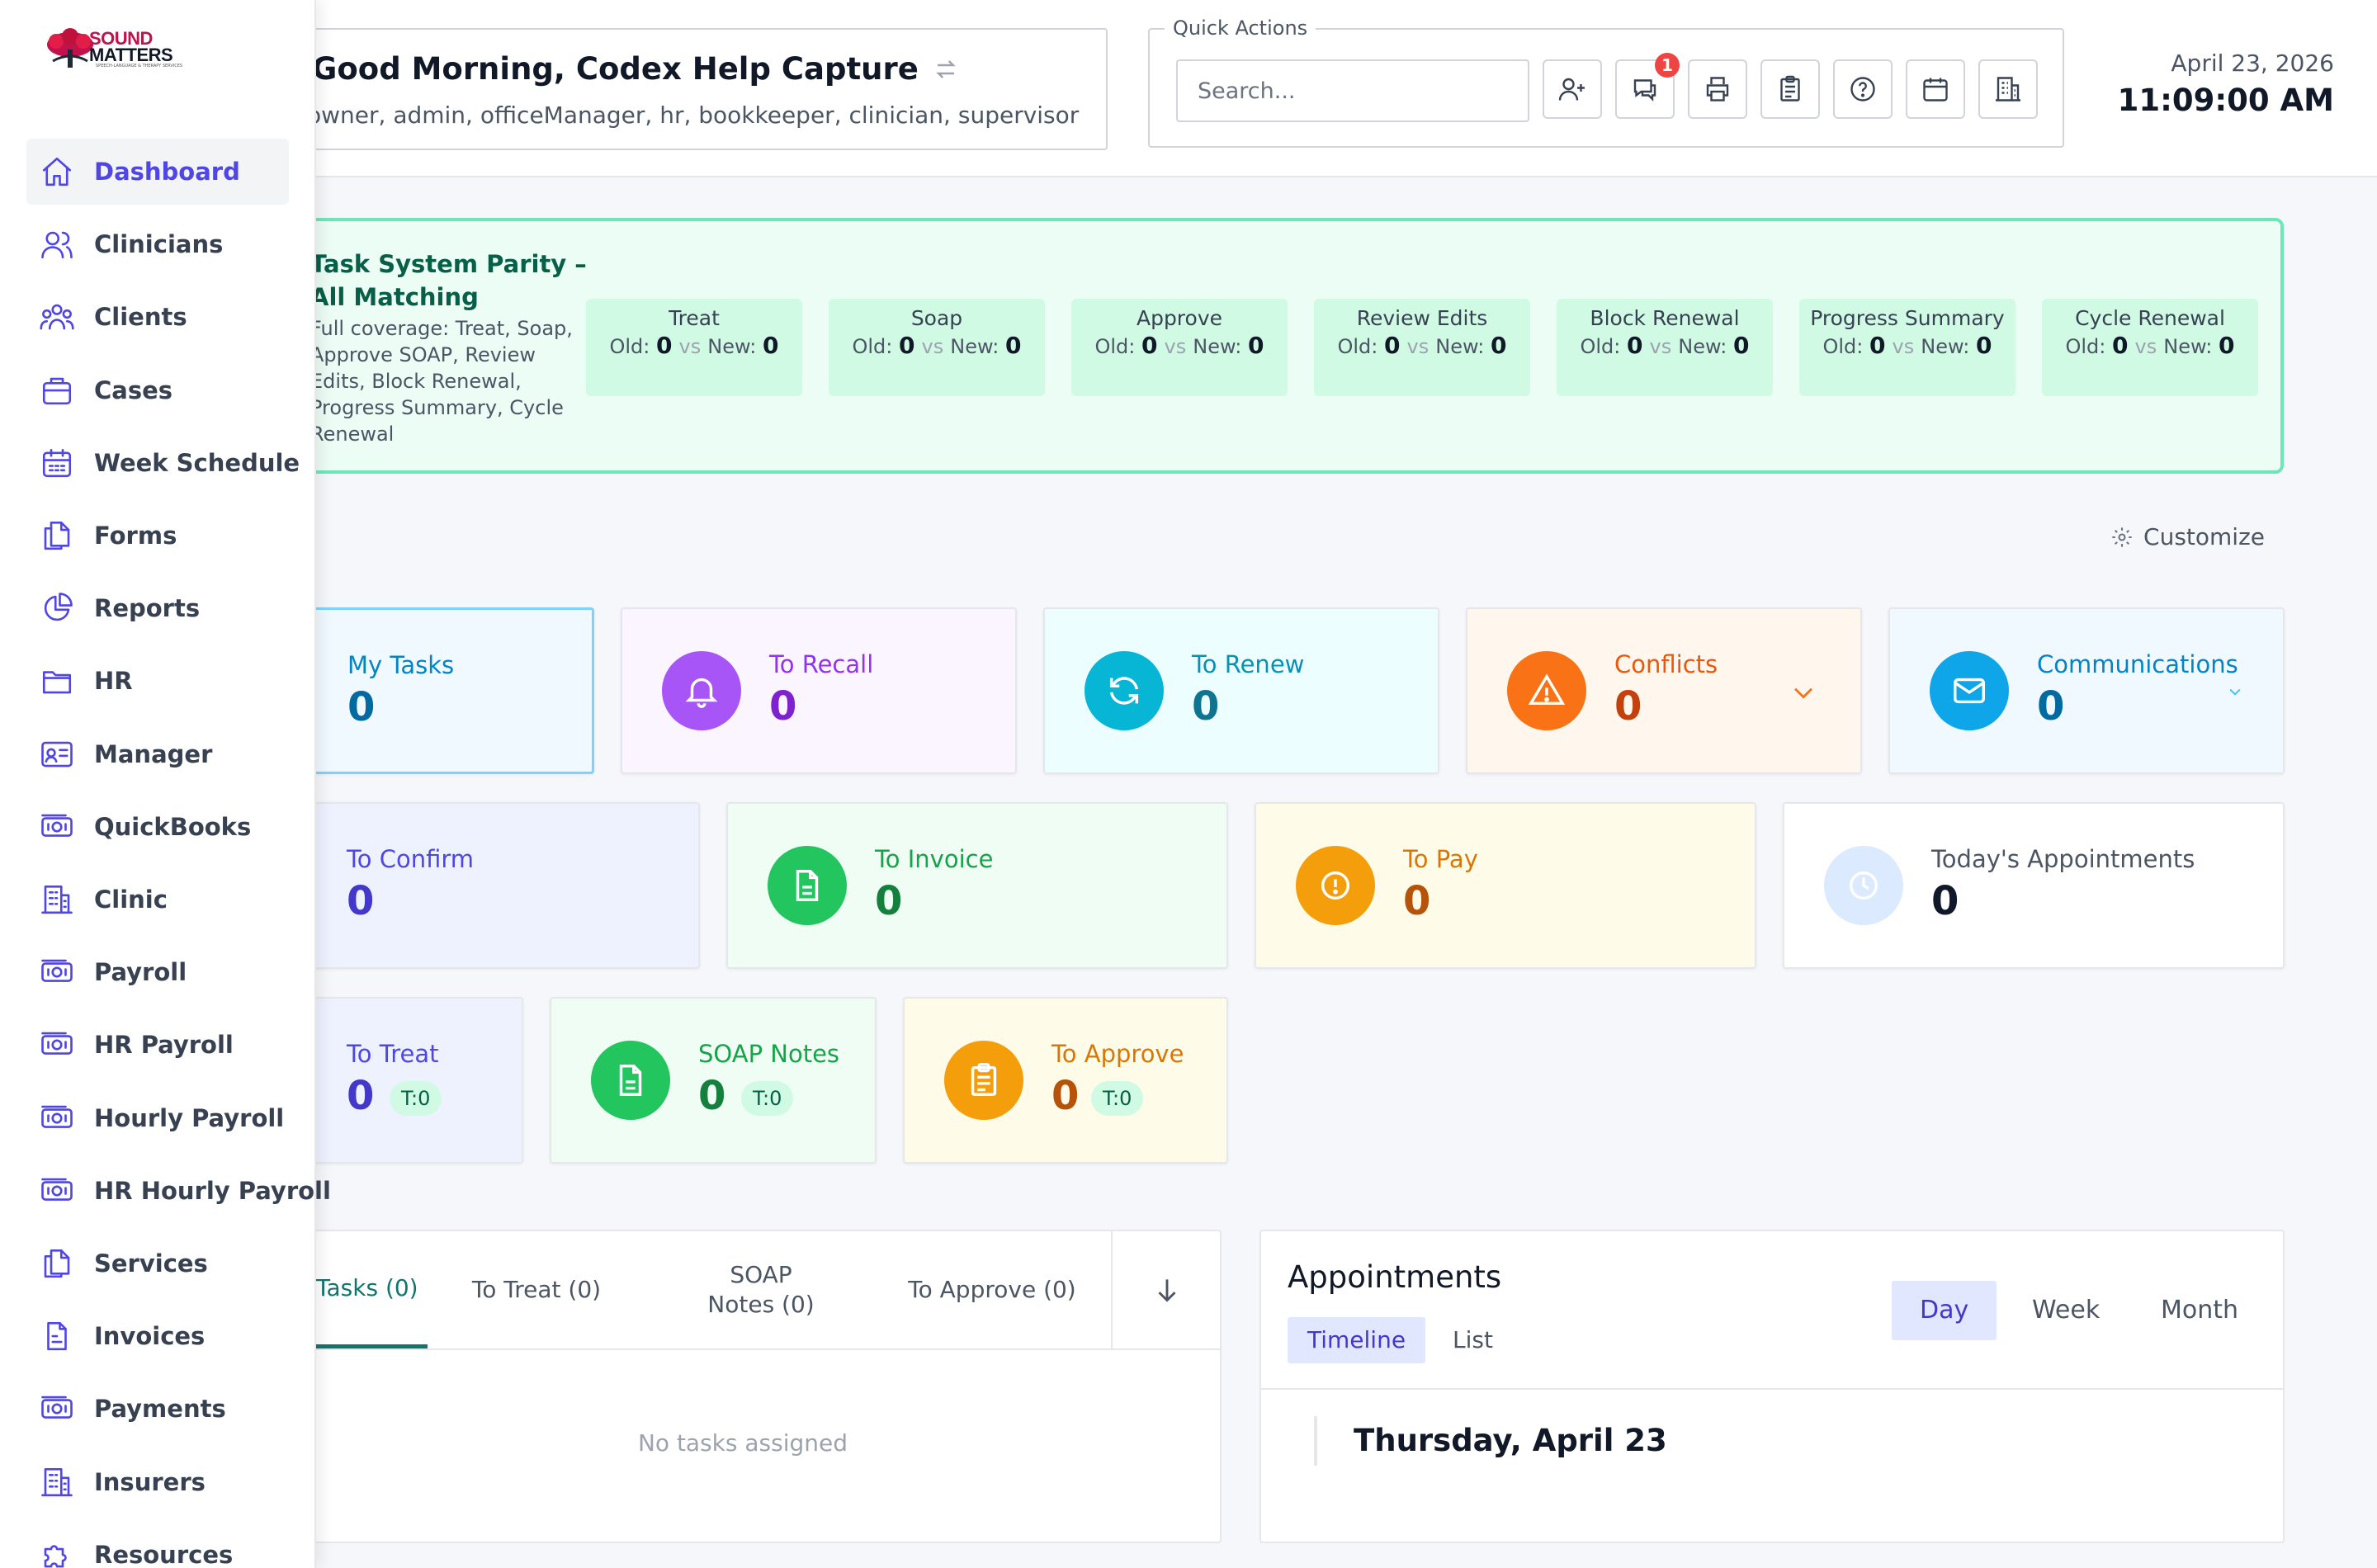 This screenshot has width=2377, height=1568. I want to click on sidebar-item-hourly-payroll: Hourly Payroll, so click(157, 1118).